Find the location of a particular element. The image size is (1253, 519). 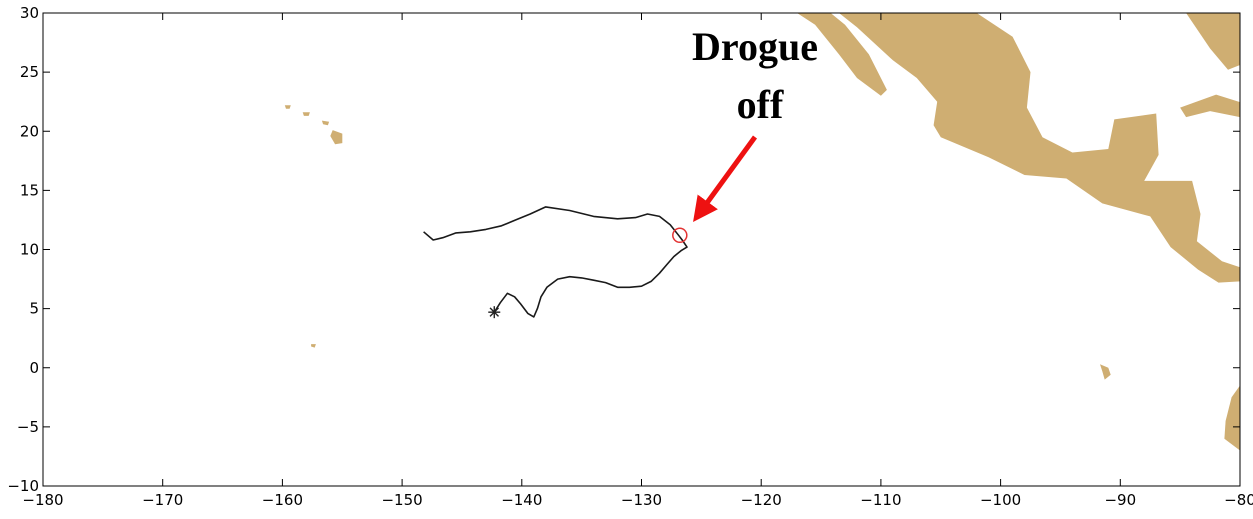

y-tick-label: 15 is located at coordinates (29, 190).